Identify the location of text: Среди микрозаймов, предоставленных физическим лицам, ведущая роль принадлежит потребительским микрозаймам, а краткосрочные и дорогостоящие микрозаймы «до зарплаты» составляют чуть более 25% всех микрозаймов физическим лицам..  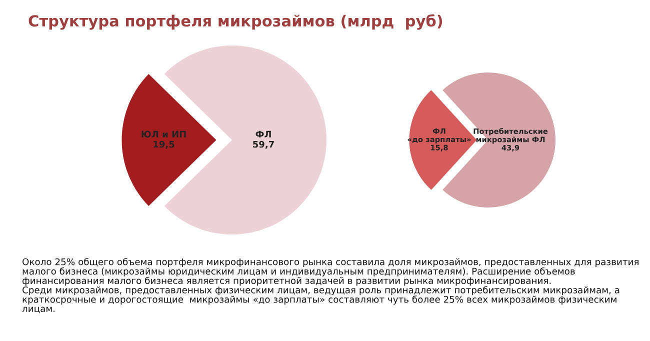
(321, 300).